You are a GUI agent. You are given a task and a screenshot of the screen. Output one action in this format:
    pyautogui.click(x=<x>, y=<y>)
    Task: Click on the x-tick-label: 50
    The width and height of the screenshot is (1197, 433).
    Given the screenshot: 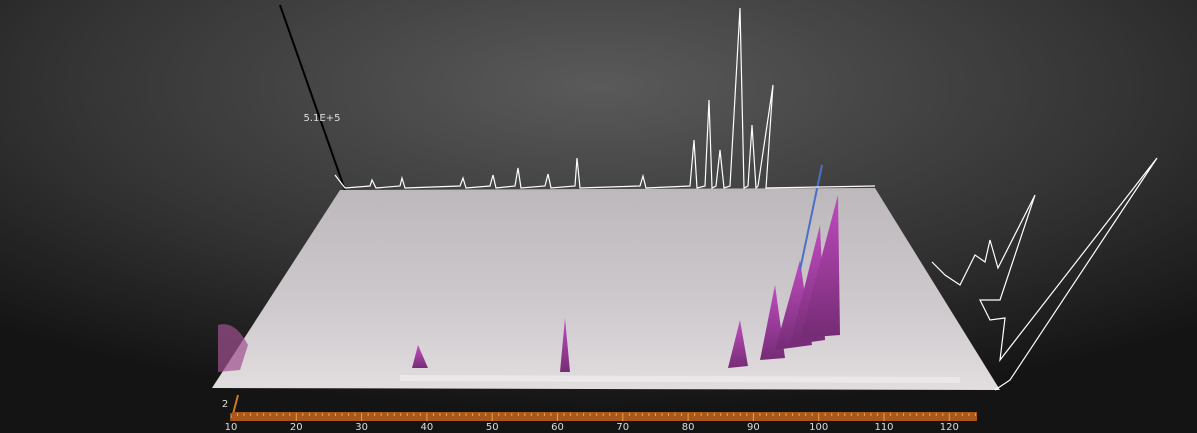 What is the action you would take?
    pyautogui.click(x=492, y=427)
    